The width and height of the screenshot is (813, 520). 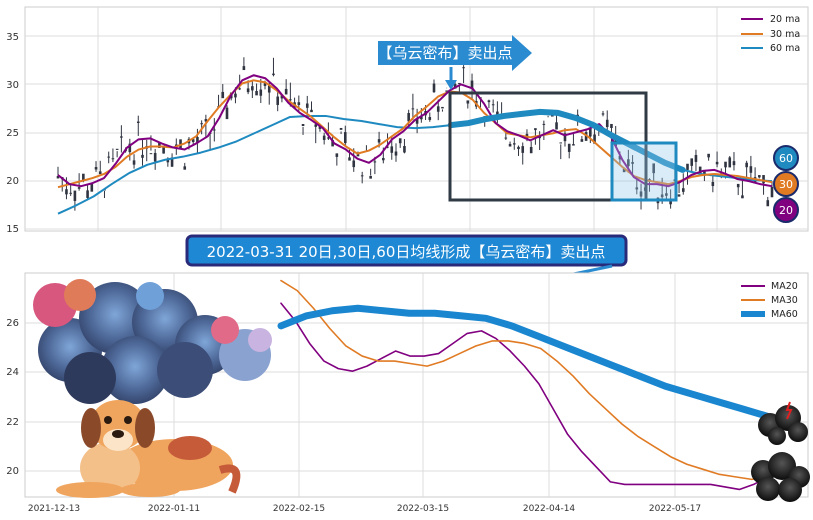 What do you see at coordinates (152, 341) in the screenshot?
I see `dark-cloud-illustration` at bounding box center [152, 341].